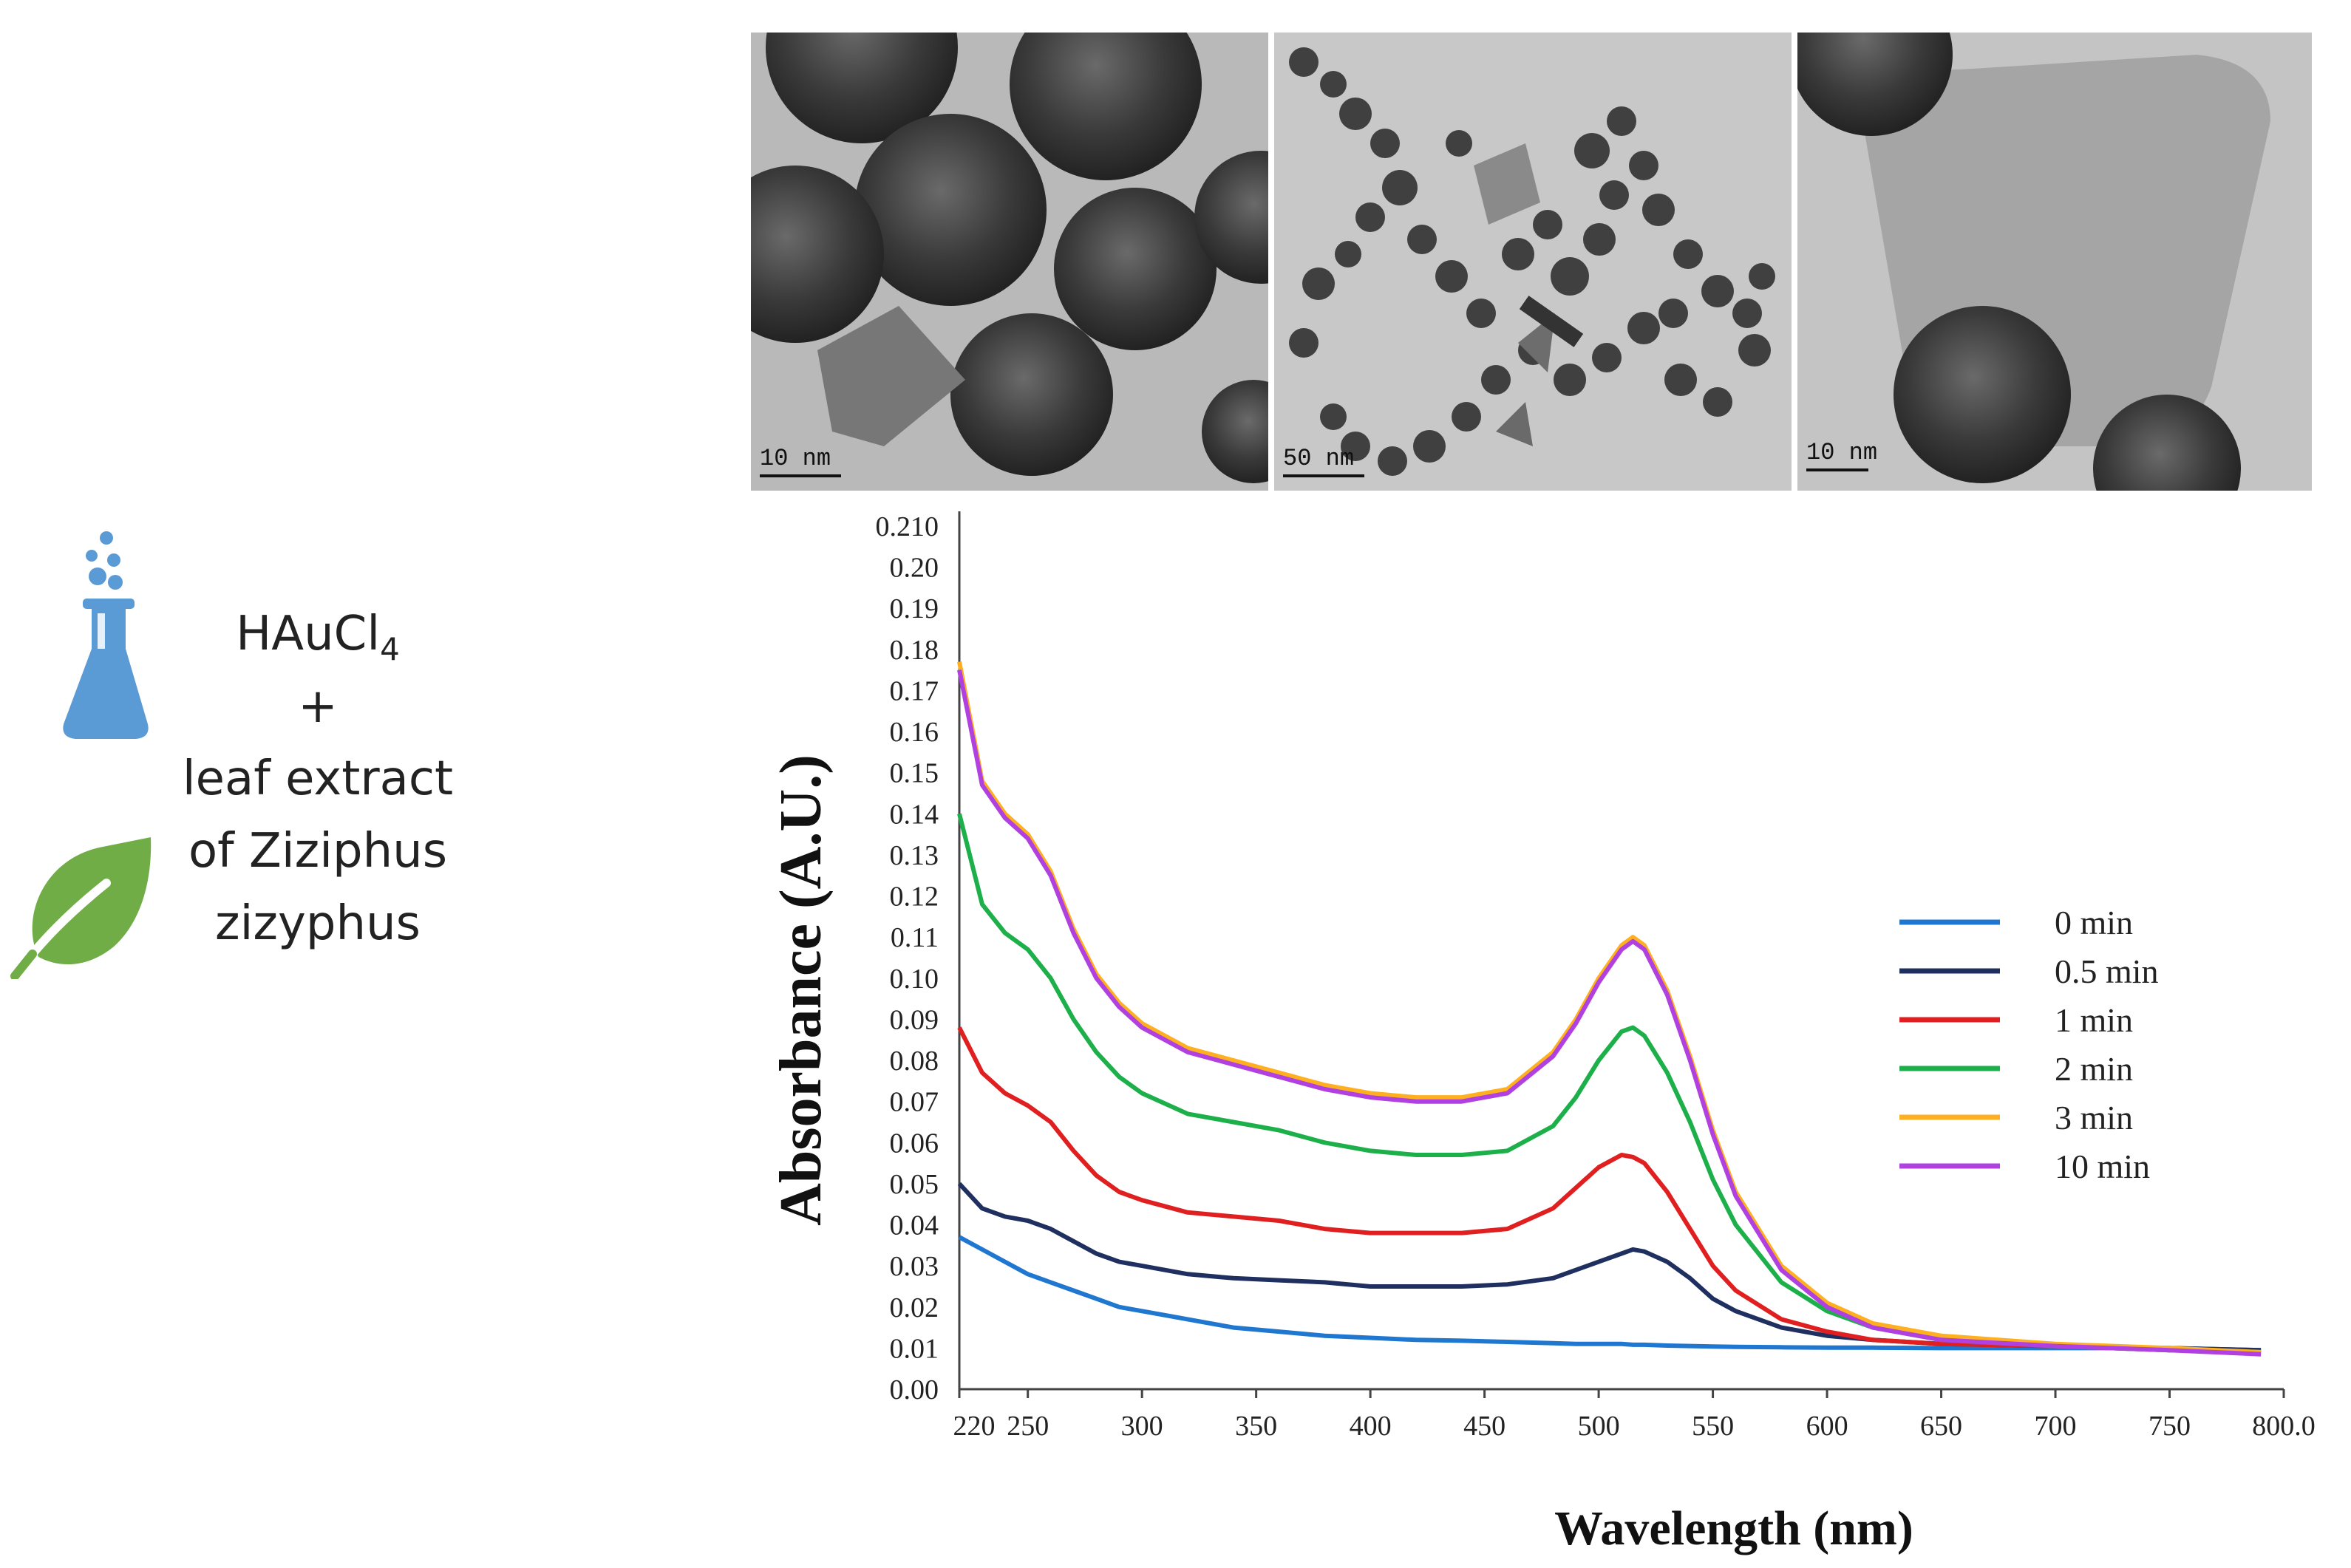 The image size is (2351, 1568). Describe the element at coordinates (914, 1143) in the screenshot. I see `y-tick-label: 0.06` at that location.